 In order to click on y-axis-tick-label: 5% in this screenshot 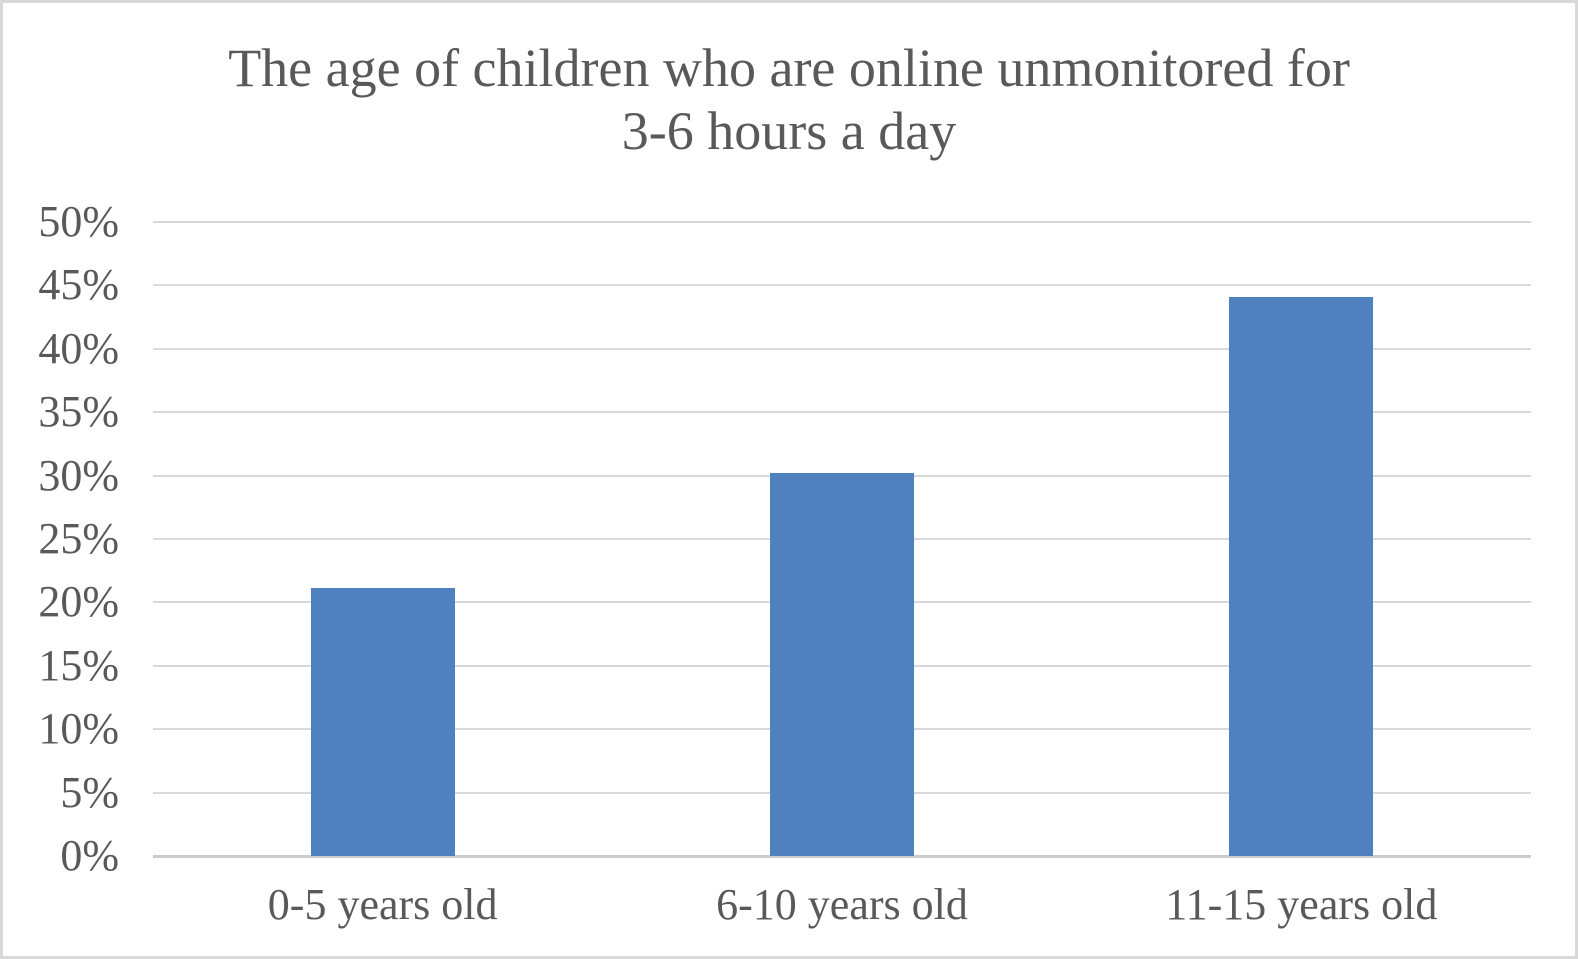, I will do `click(89, 792)`.